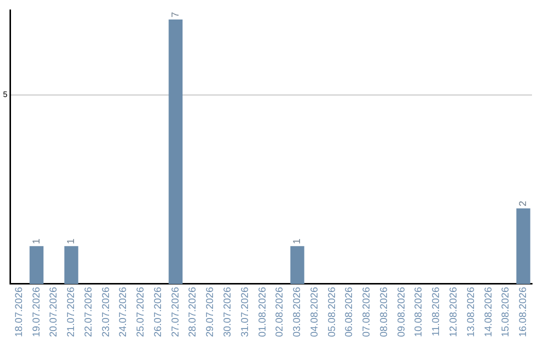  Describe the element at coordinates (298, 312) in the screenshot. I see `x-tick-label: 03.08.2026` at that location.